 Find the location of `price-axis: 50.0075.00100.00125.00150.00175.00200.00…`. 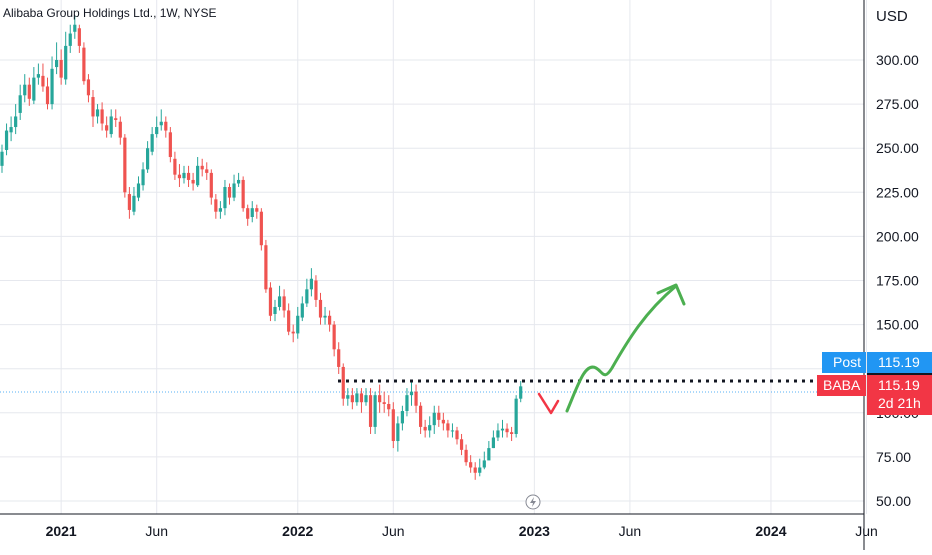

price-axis: 50.0075.00100.00125.00150.00175.00200.00… is located at coordinates (897, 280).